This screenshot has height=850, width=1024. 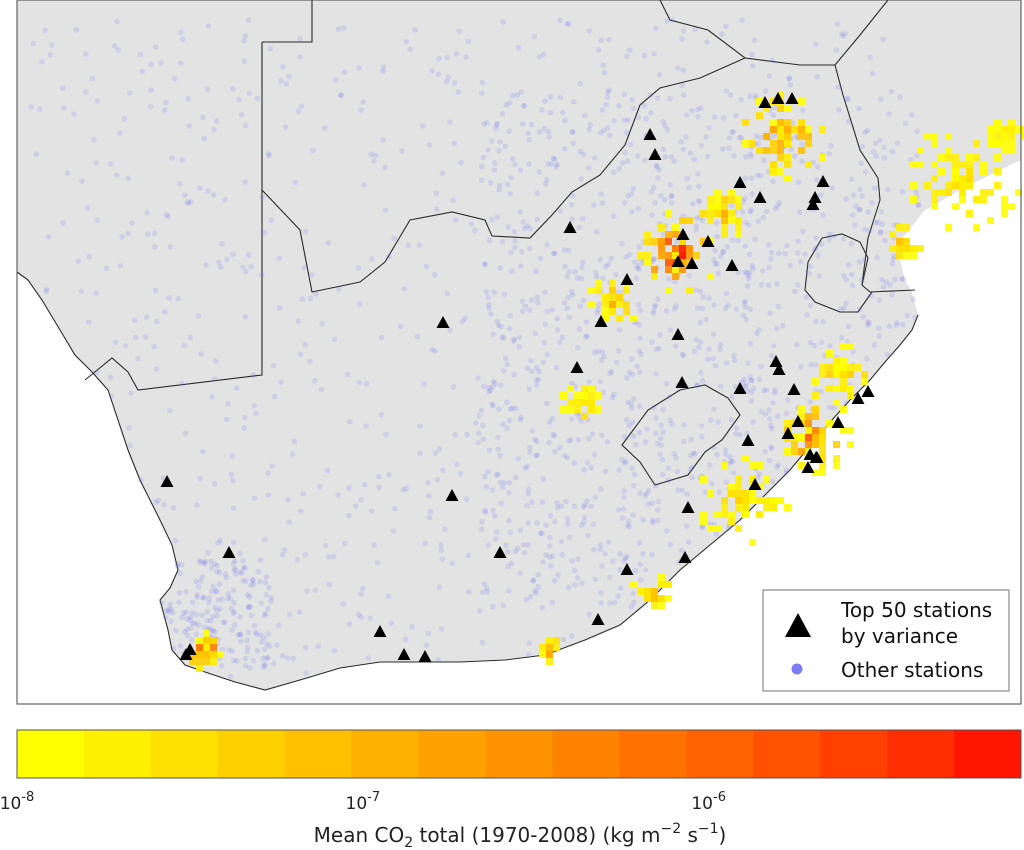 What do you see at coordinates (899, 636) in the screenshot?
I see `legend-top-label-line2: by variance` at bounding box center [899, 636].